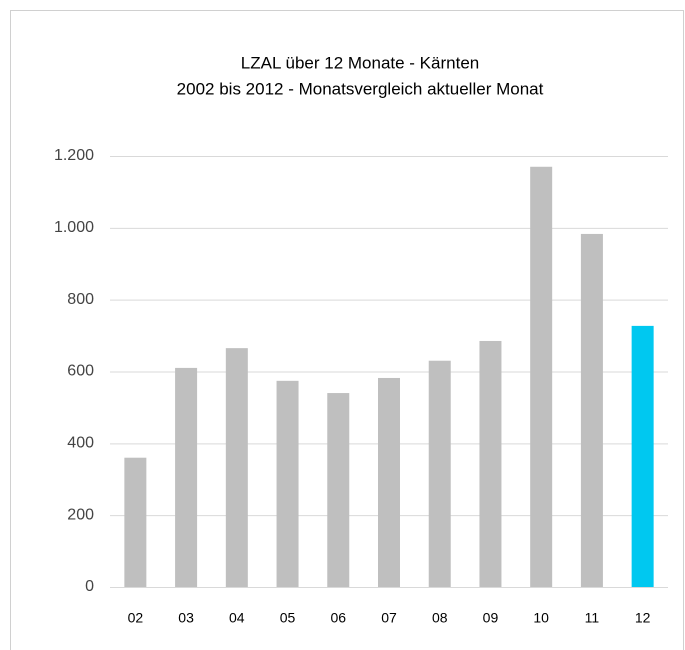 The height and width of the screenshot is (650, 685). Describe the element at coordinates (541, 618) in the screenshot. I see `x-tick-label: 10` at that location.